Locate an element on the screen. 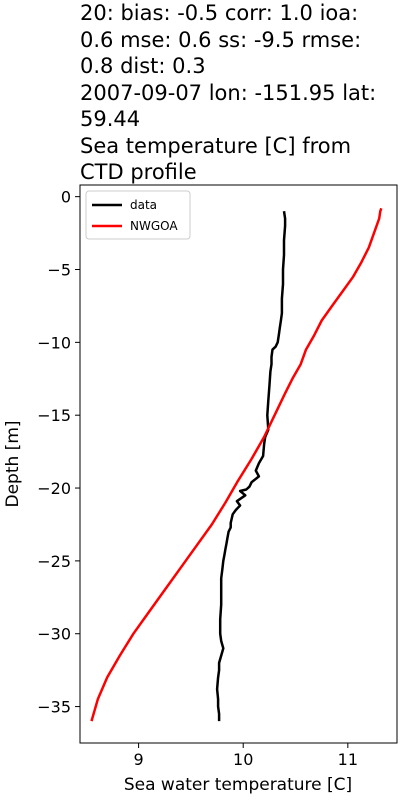 Image resolution: width=400 pixels, height=800 pixels. y-tick-label: −35 is located at coordinates (54, 707).